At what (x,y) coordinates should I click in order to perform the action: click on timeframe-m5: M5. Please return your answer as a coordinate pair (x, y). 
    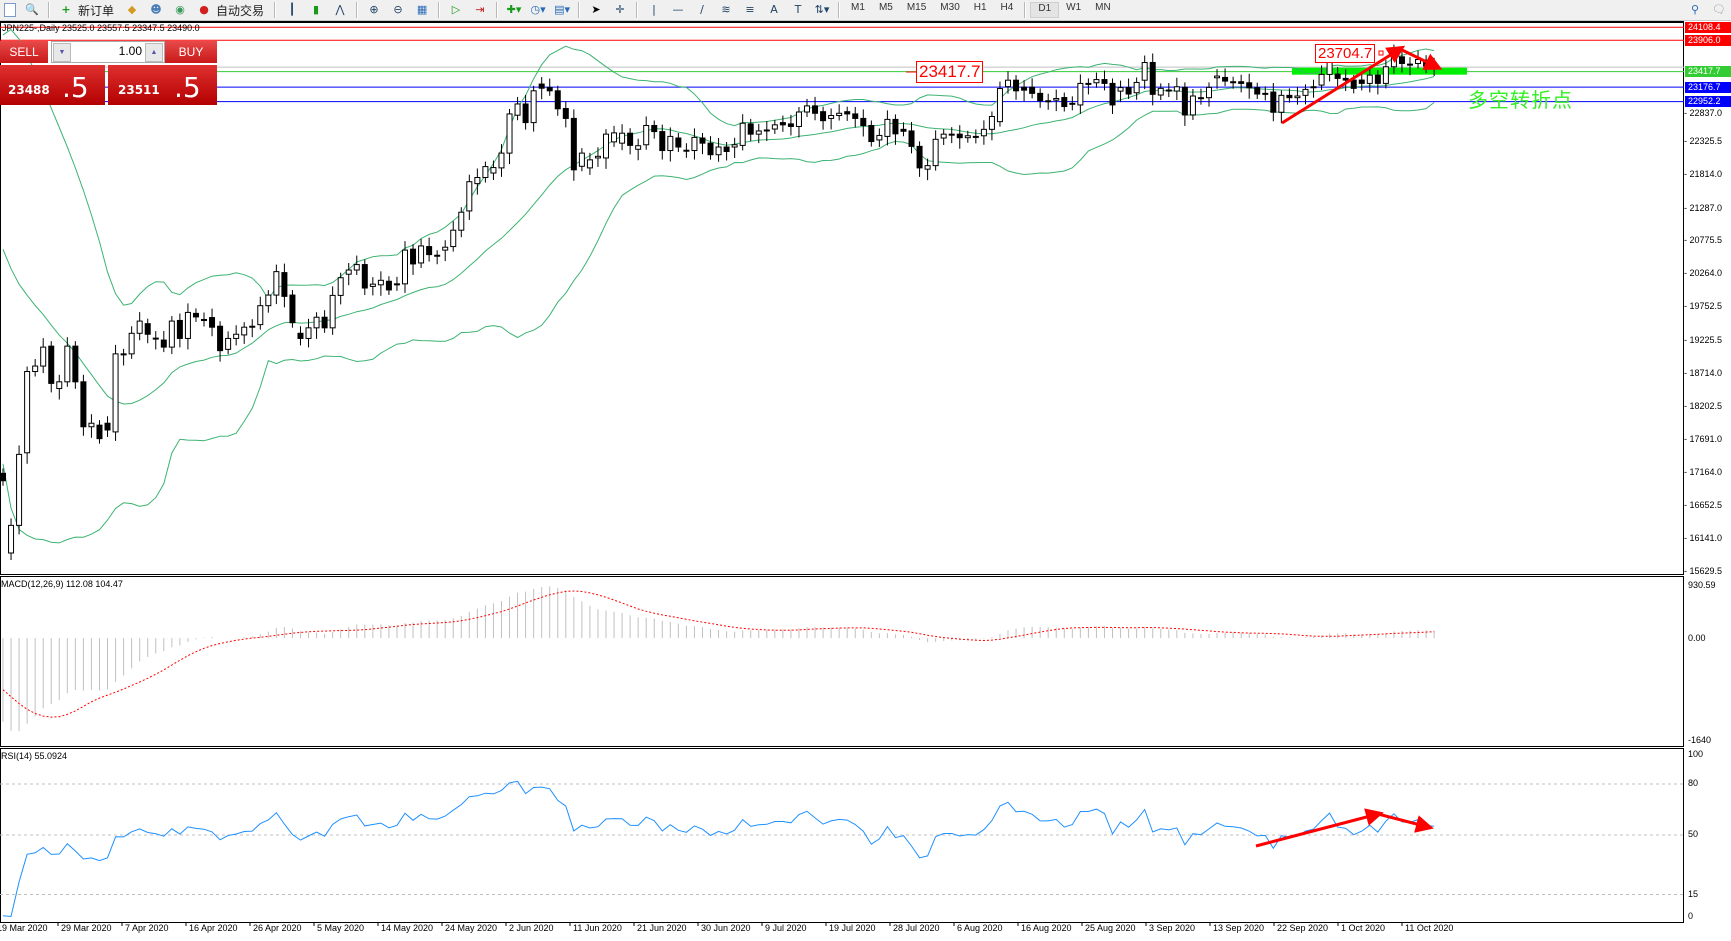
    Looking at the image, I should click on (885, 7).